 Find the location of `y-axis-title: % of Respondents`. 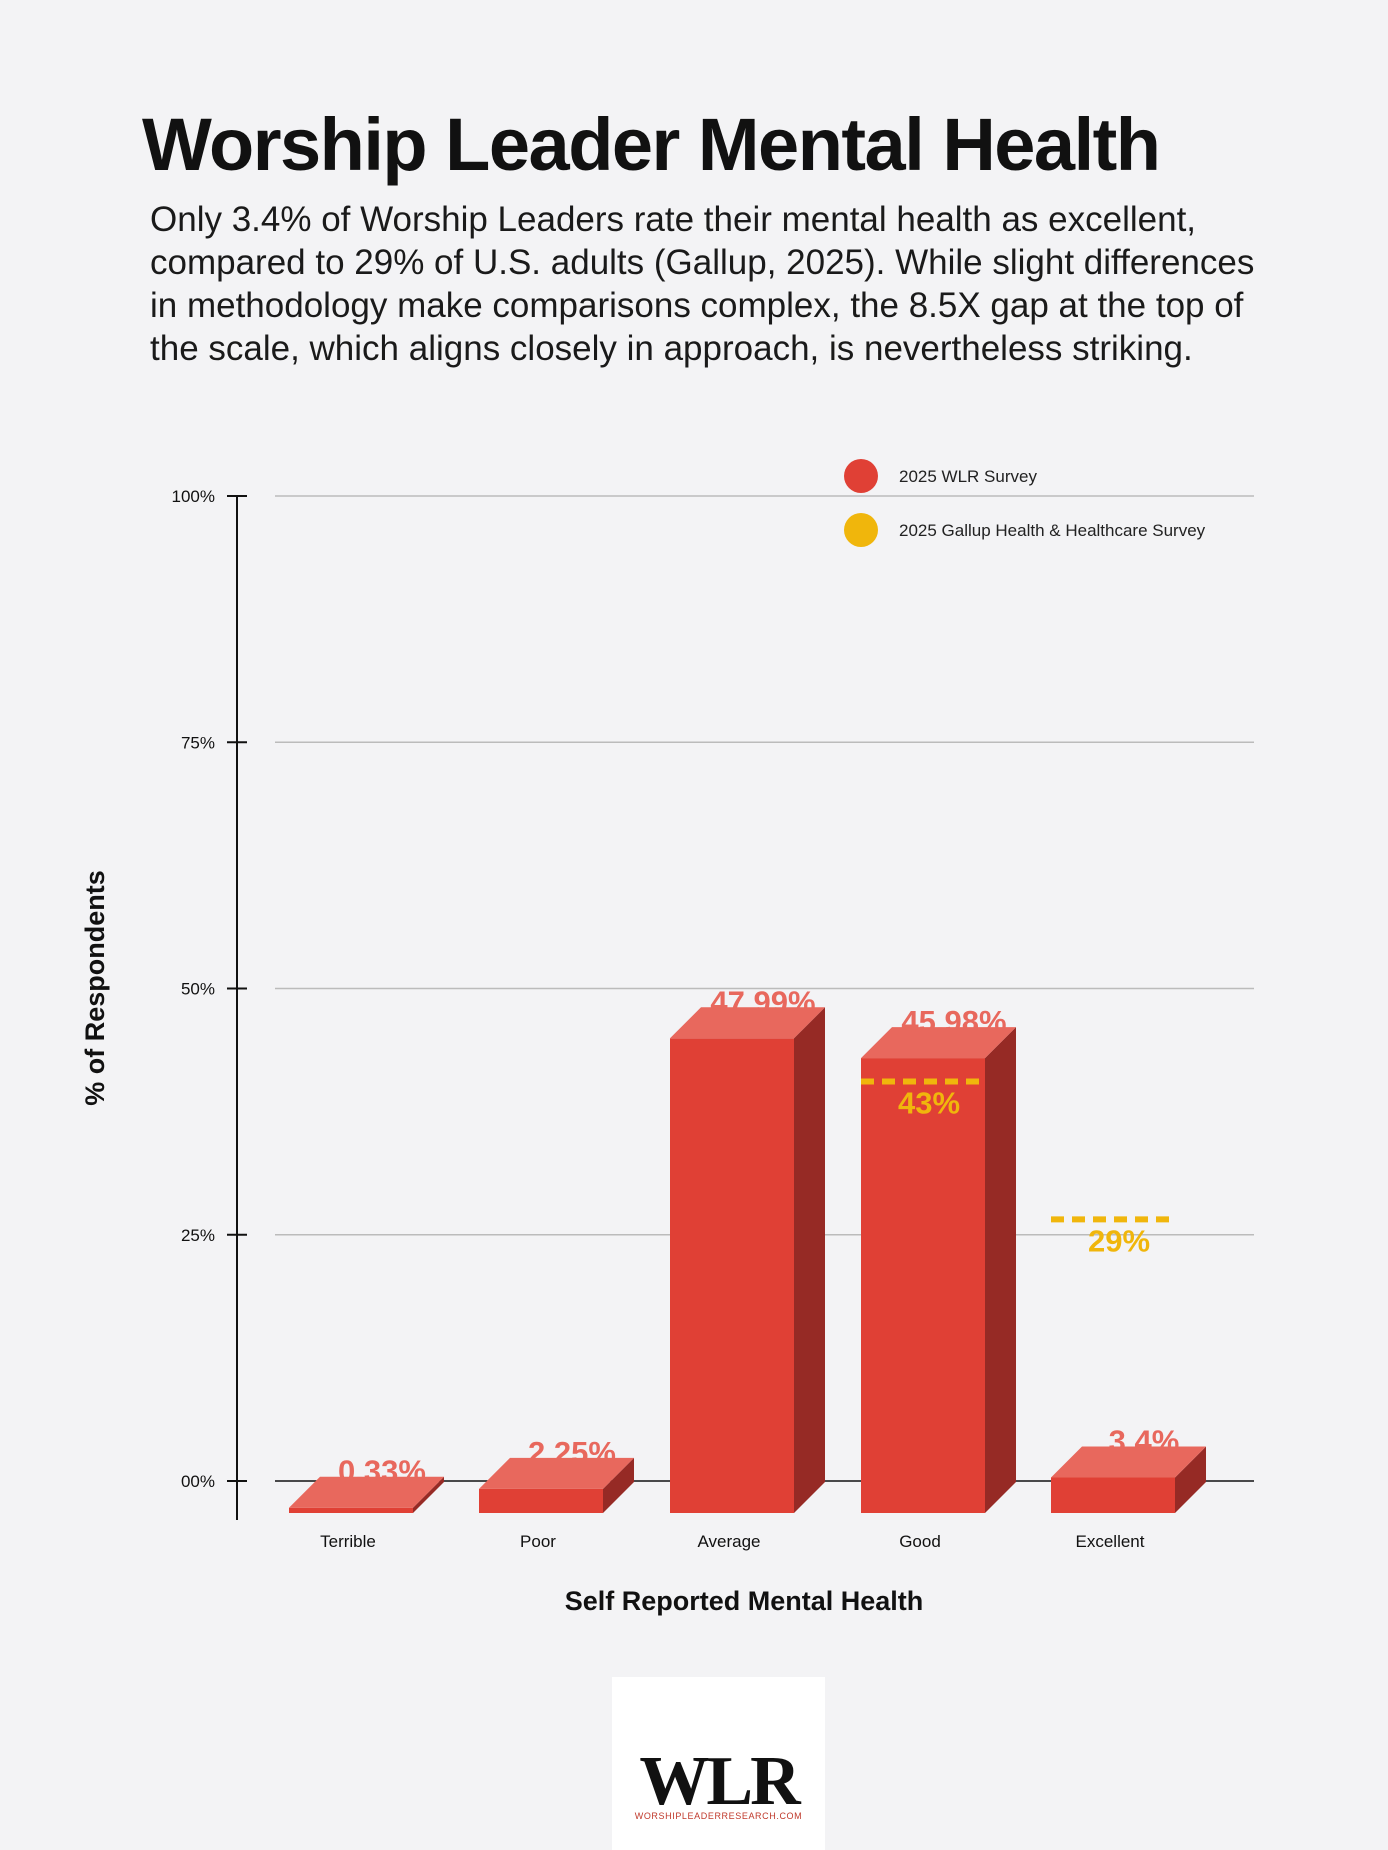

y-axis-title: % of Respondents is located at coordinates (95, 988).